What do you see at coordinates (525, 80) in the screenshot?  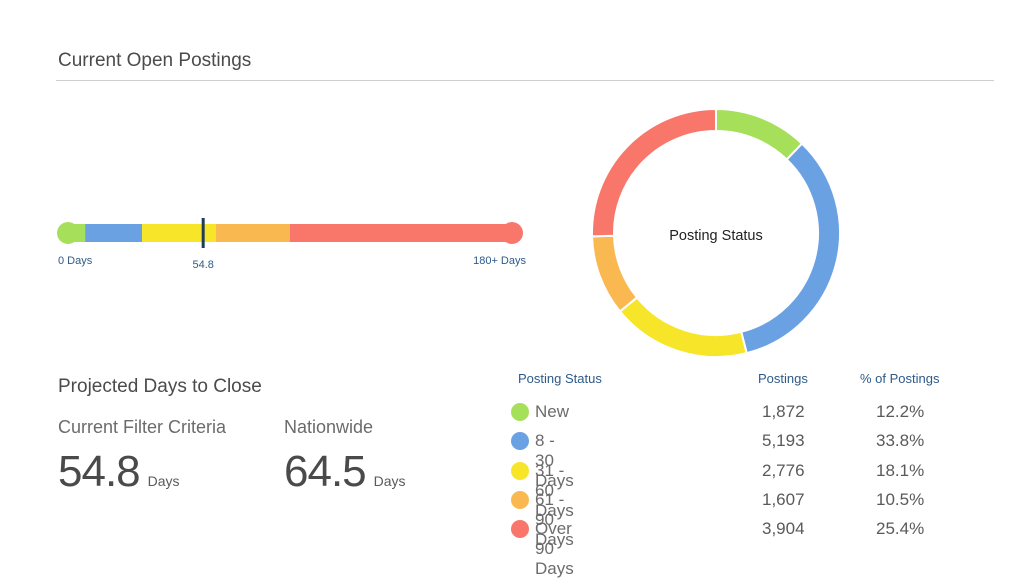 I see `header-divider` at bounding box center [525, 80].